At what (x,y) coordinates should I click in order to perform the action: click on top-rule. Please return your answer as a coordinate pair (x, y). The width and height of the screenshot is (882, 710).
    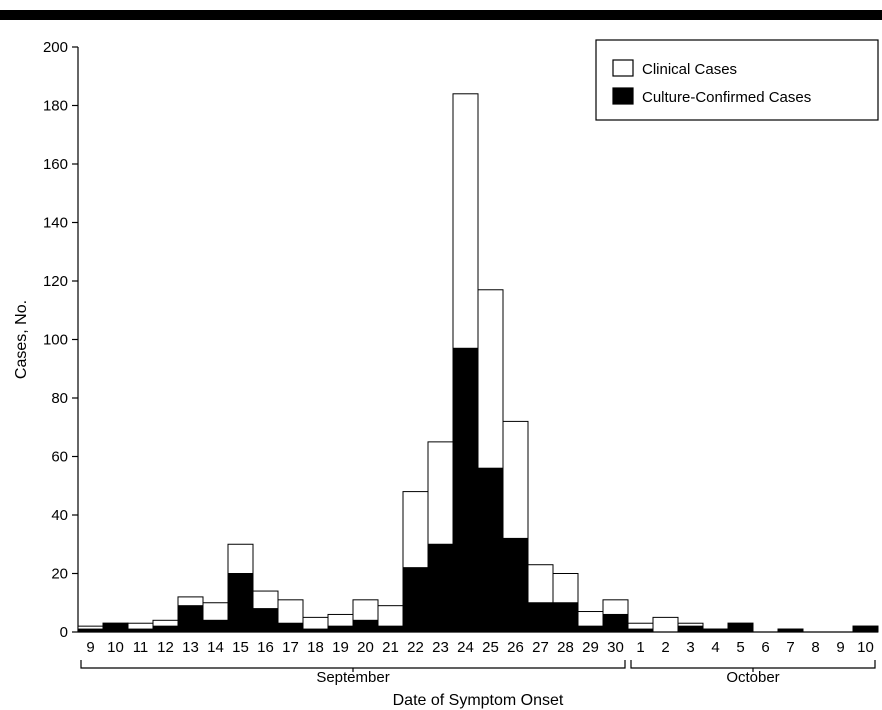
    Looking at the image, I should click on (441, 15).